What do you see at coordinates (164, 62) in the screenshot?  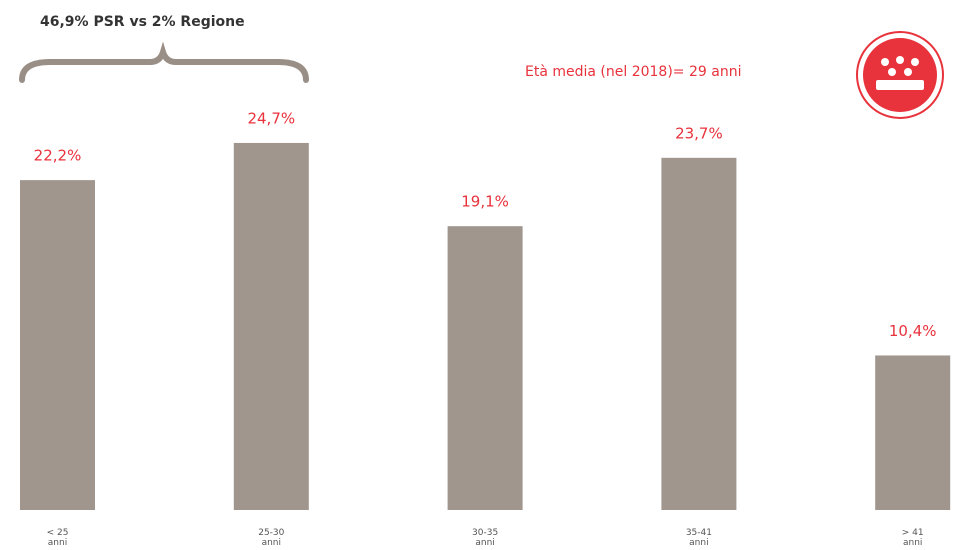 I see `brace` at bounding box center [164, 62].